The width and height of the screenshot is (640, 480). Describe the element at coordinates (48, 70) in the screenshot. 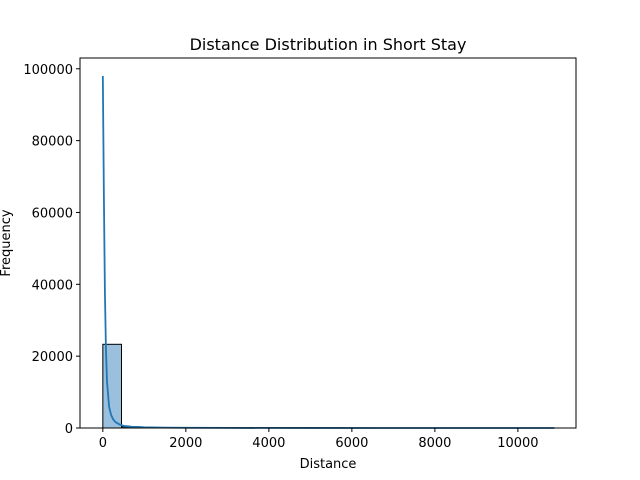

I see `y-tick-label: 100000` at that location.